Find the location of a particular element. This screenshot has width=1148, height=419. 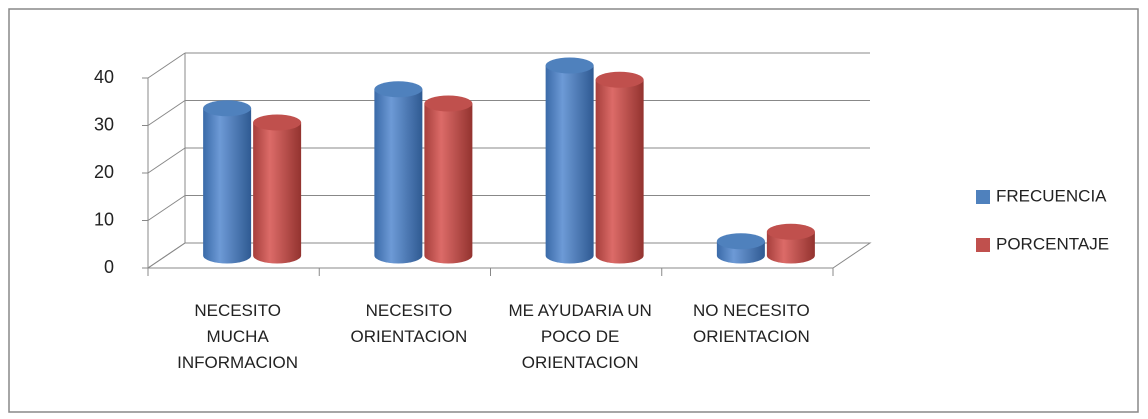

y-tick-label: 0 is located at coordinates (109, 267).